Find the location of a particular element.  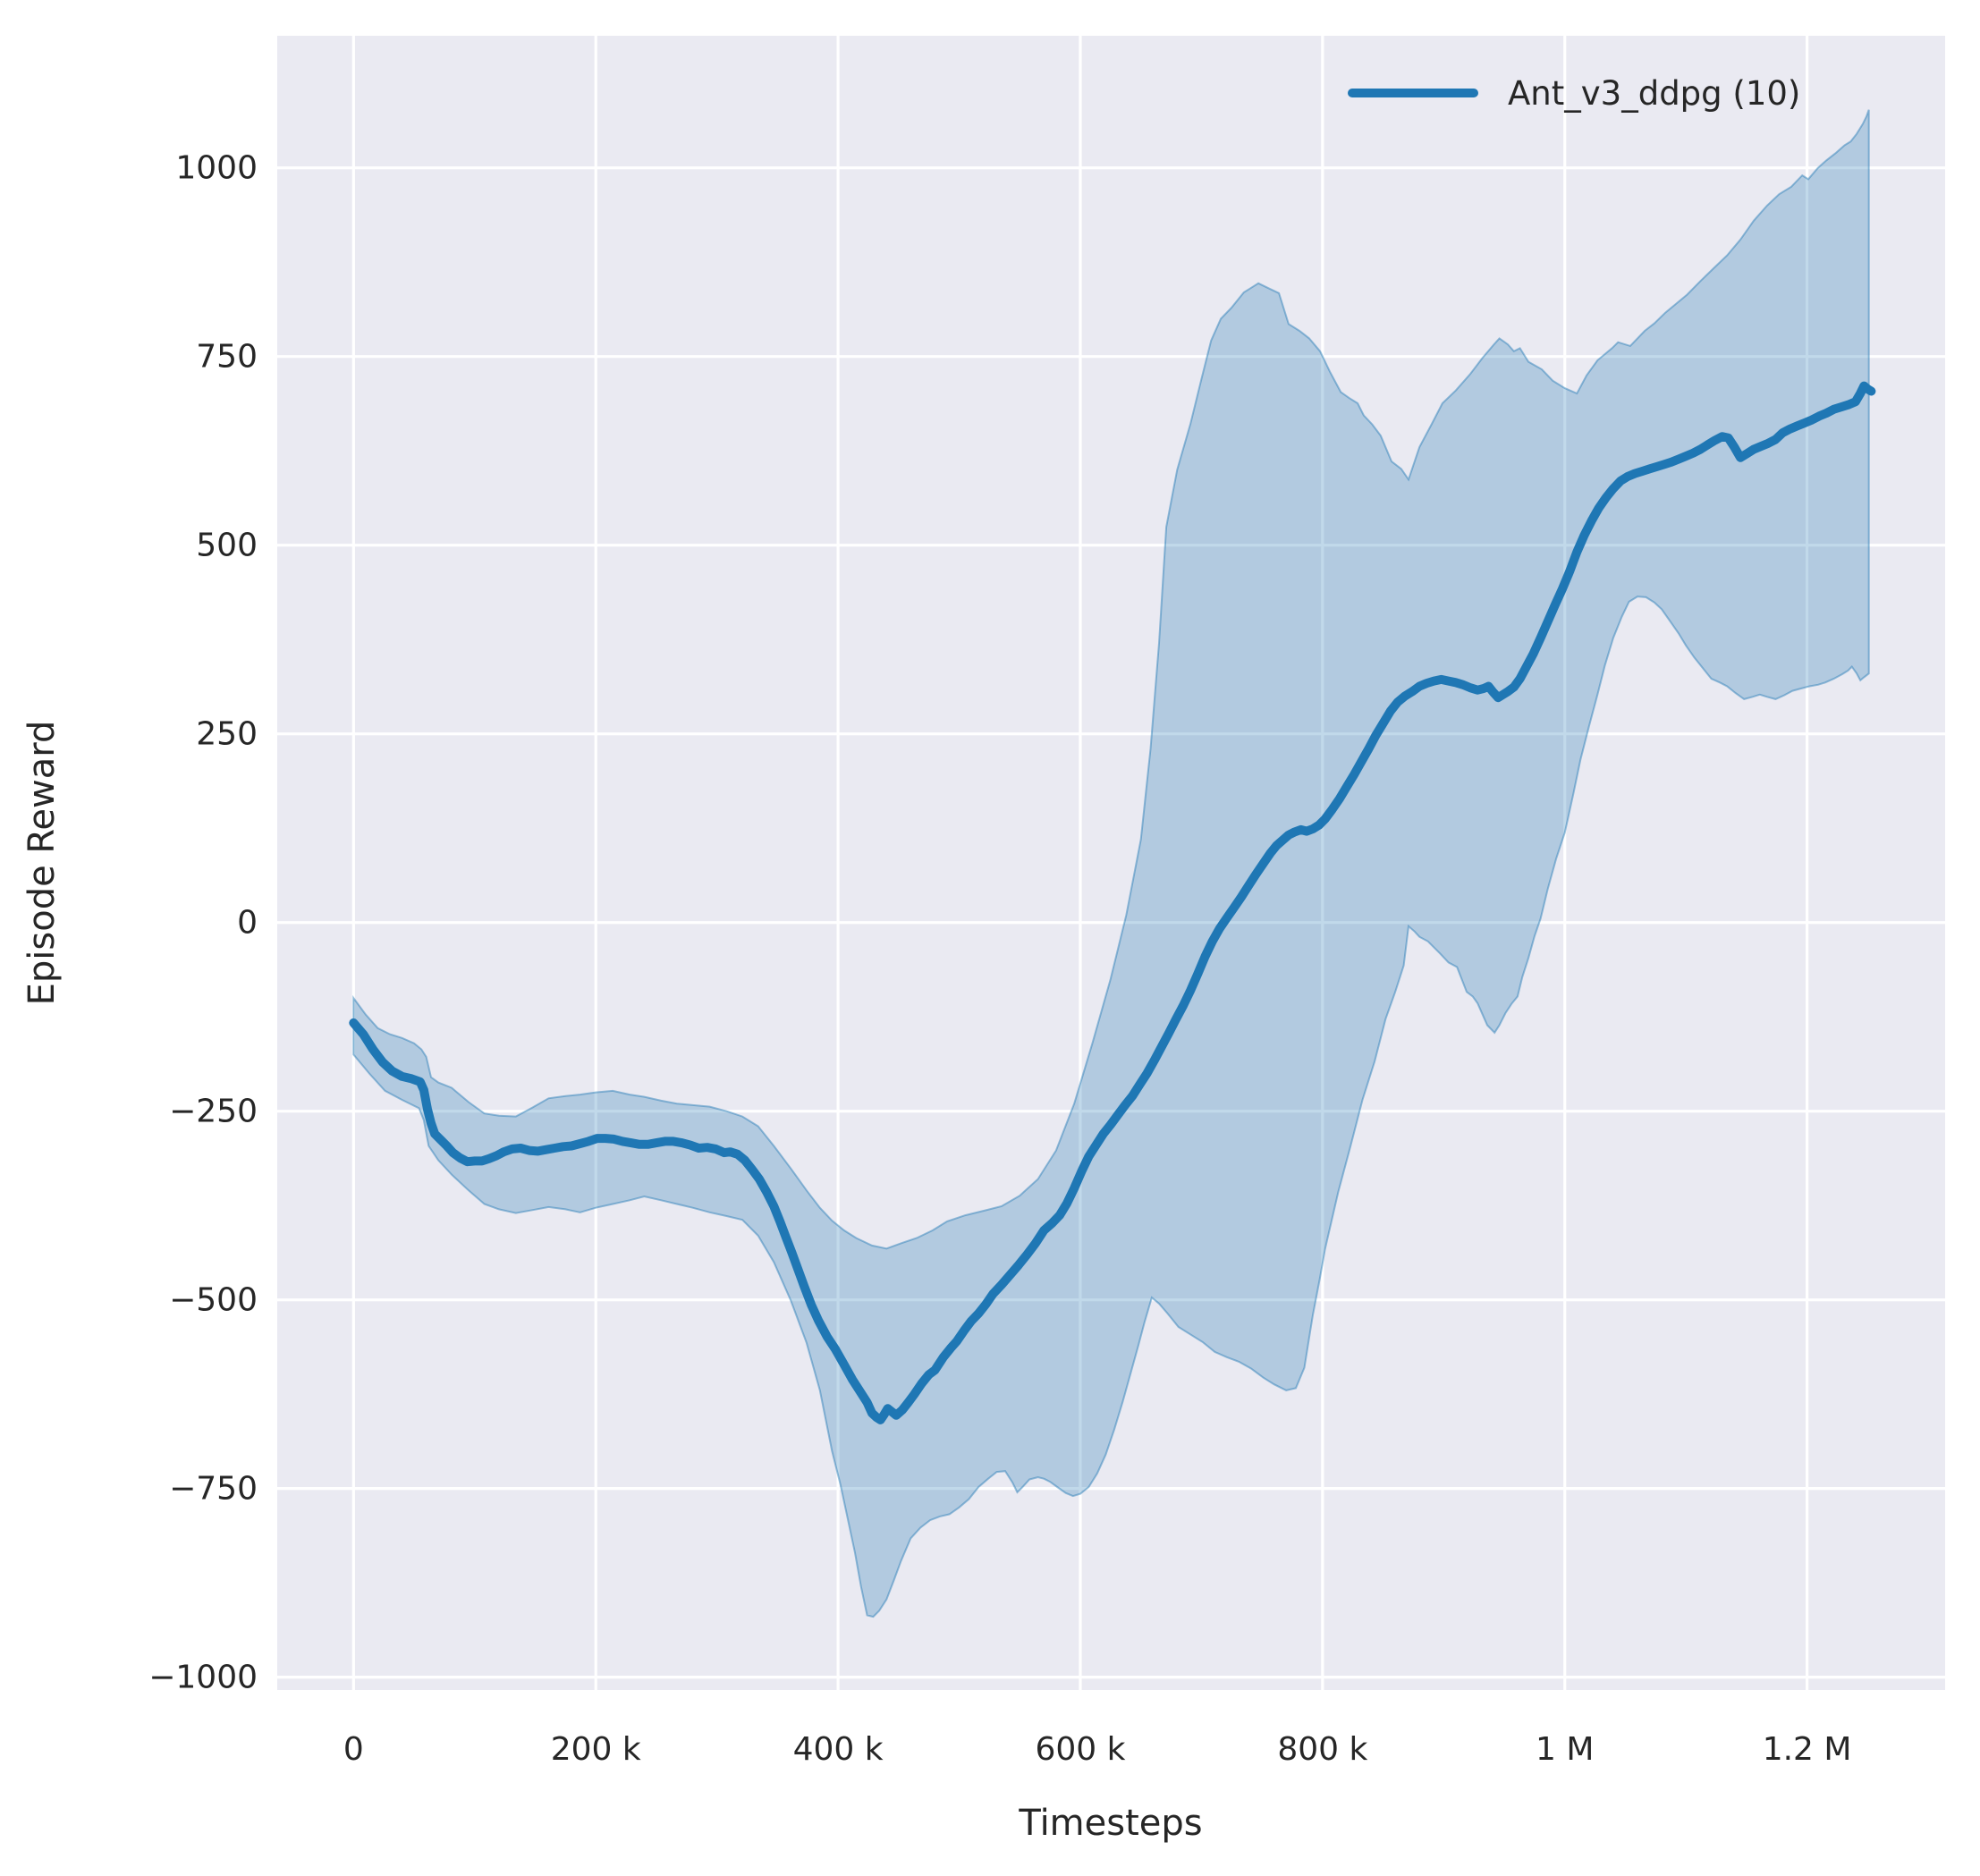

y-tick-label: 0 is located at coordinates (247, 924).